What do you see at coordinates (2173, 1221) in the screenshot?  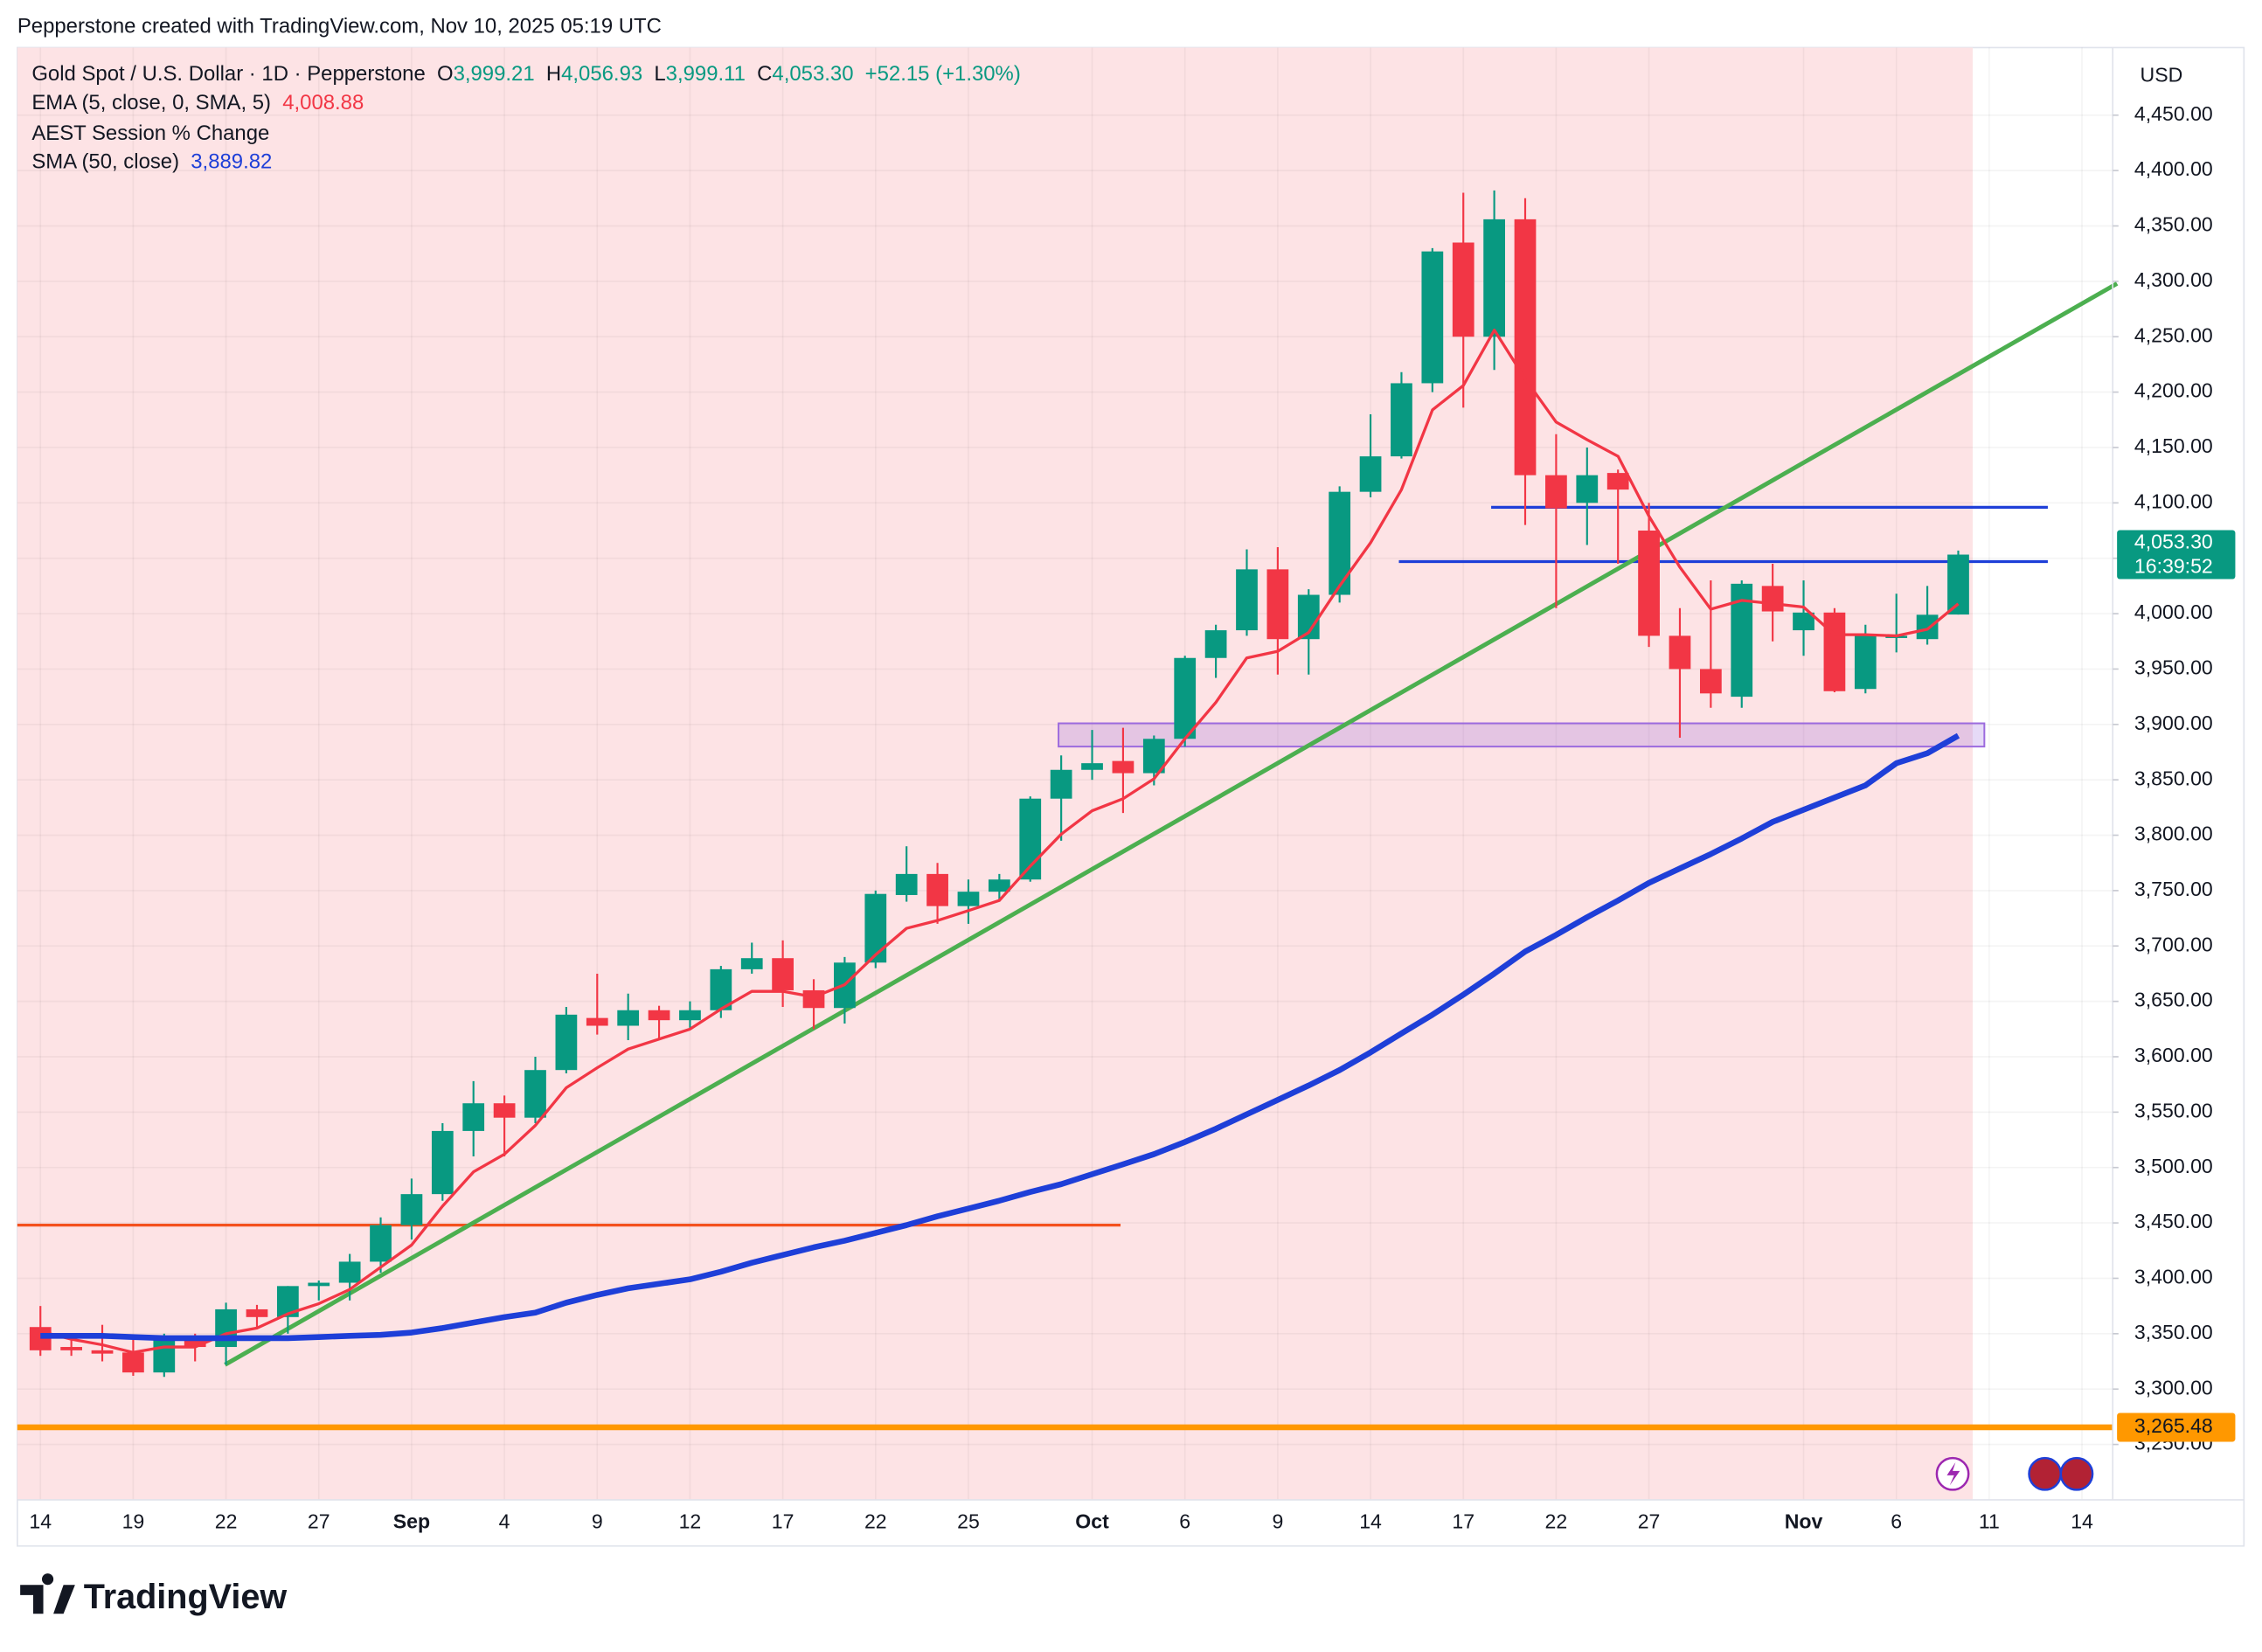 I see `y-tick-label: 3,450.00` at bounding box center [2173, 1221].